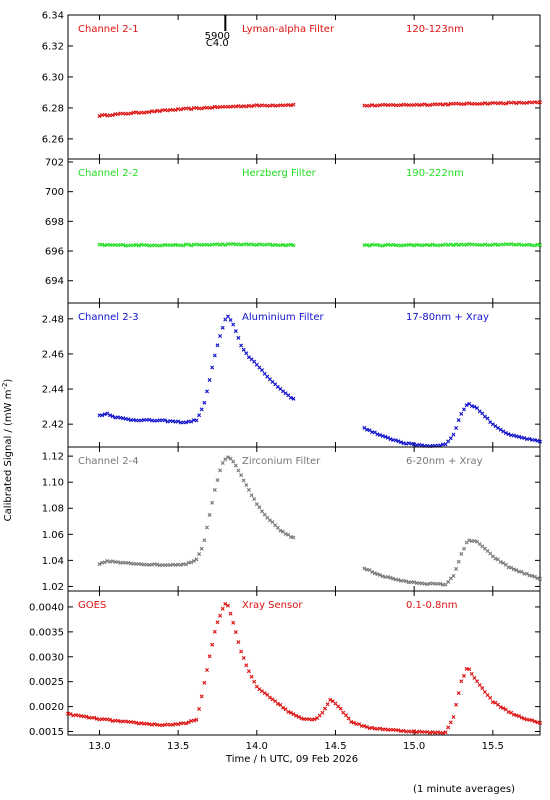  Describe the element at coordinates (53, 457) in the screenshot. I see `y-tick-label: 1.12` at that location.